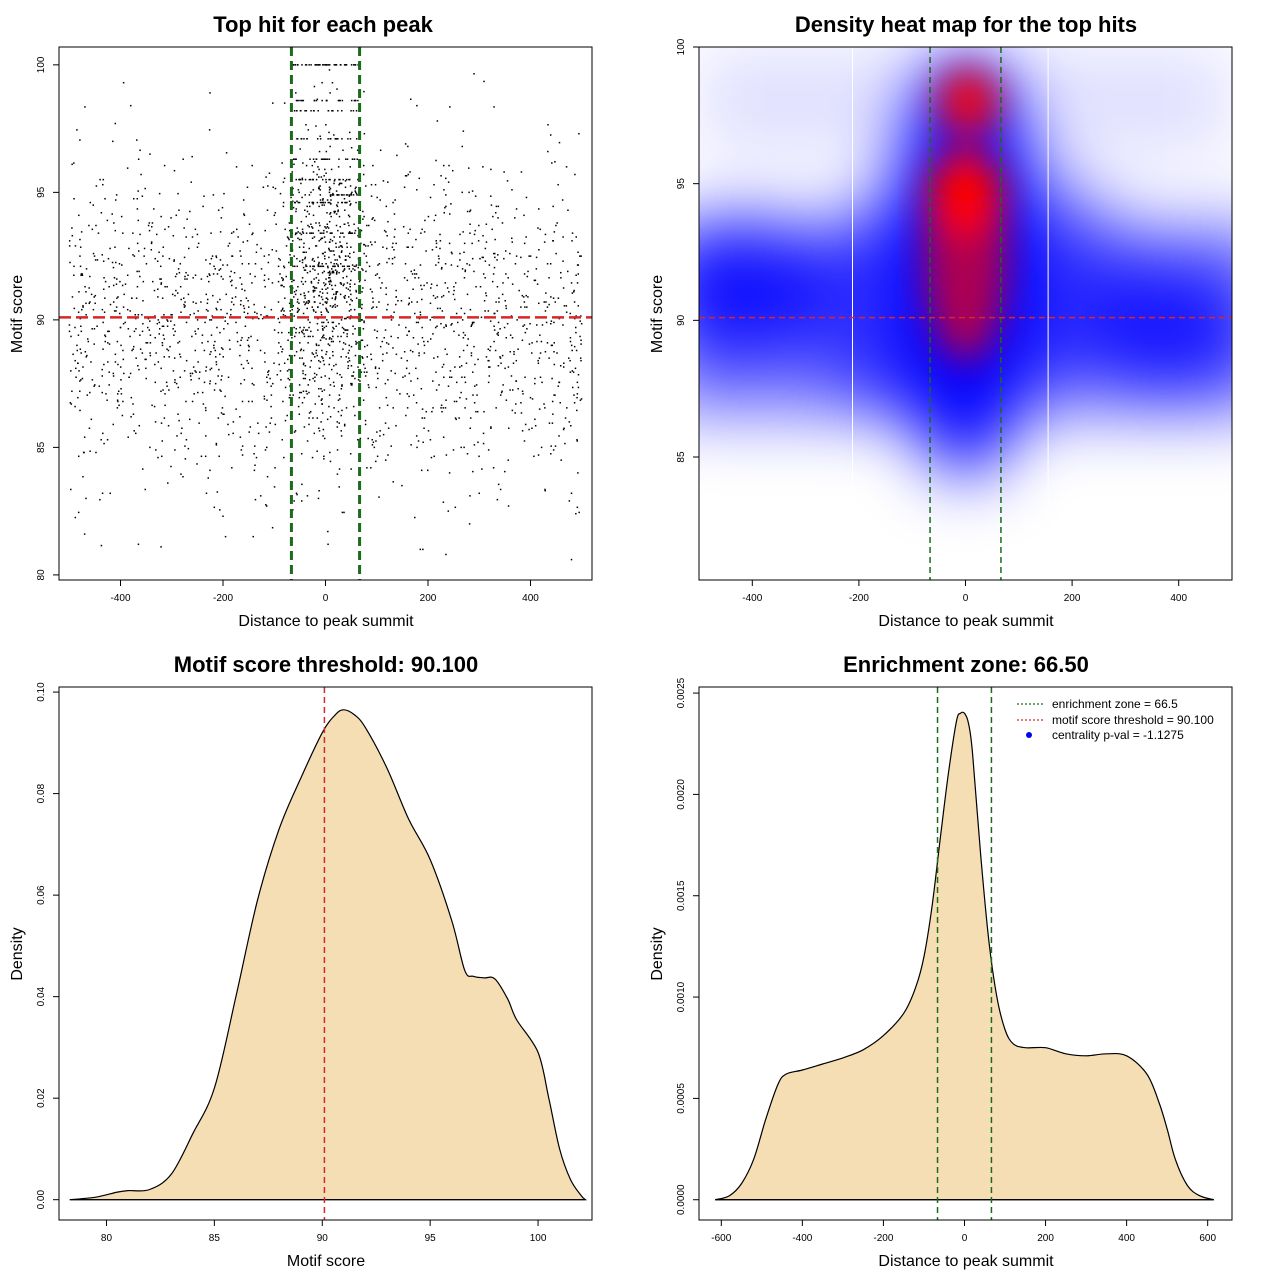  Describe the element at coordinates (41, 192) in the screenshot. I see `scatter-y-tick-label: 95` at that location.